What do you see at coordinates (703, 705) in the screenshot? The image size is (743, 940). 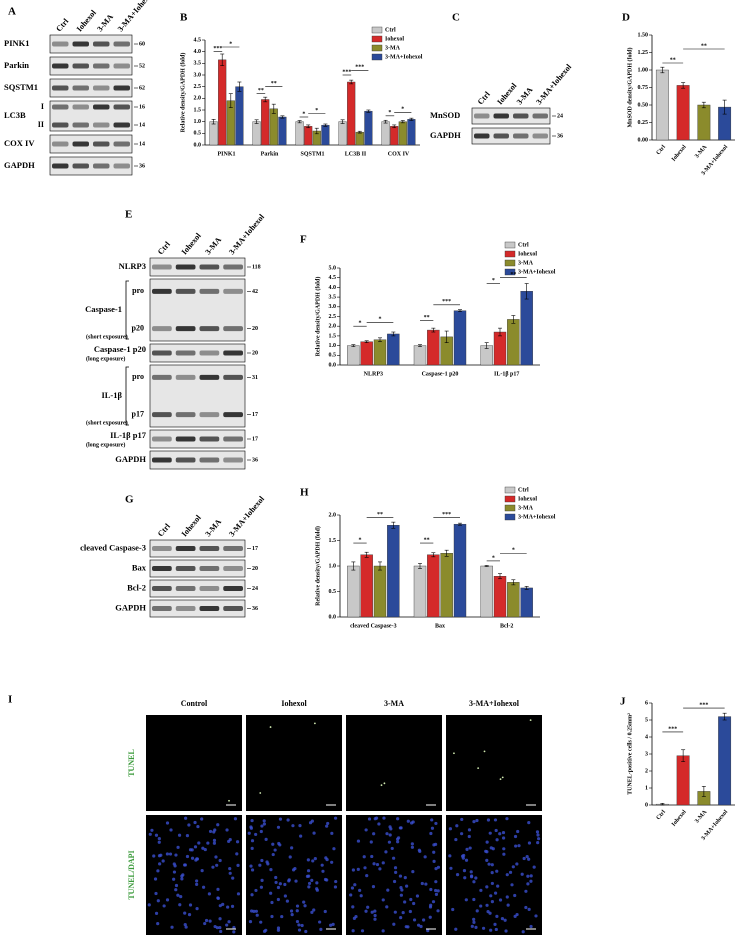 I see `significance-label: ***` at bounding box center [703, 705].